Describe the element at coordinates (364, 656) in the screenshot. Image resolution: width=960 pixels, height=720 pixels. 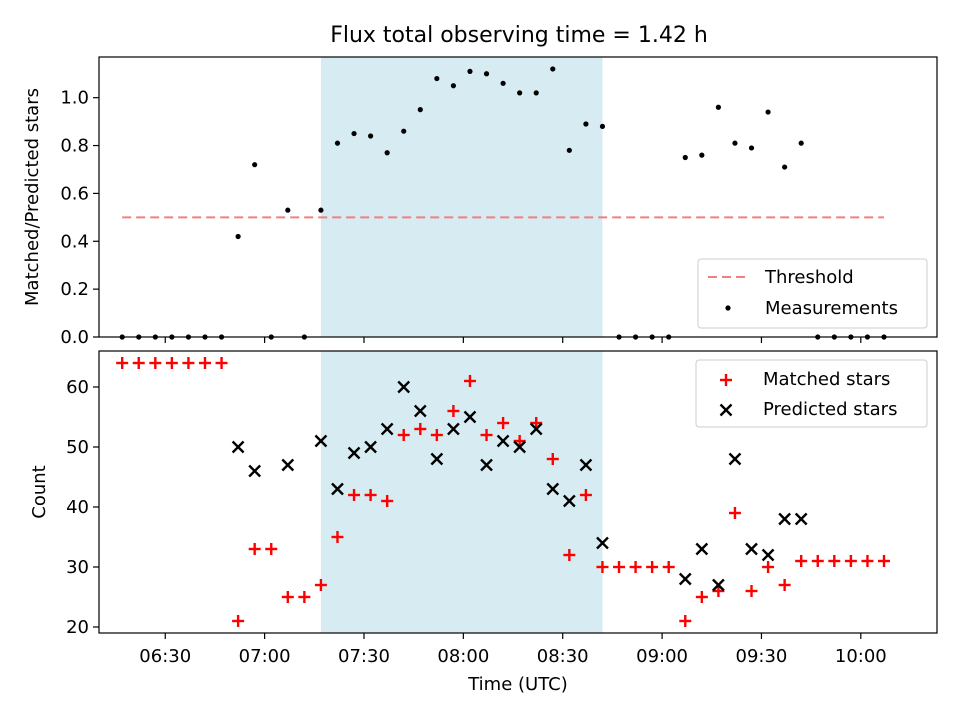
I see `xtick-label: 07:30` at that location.